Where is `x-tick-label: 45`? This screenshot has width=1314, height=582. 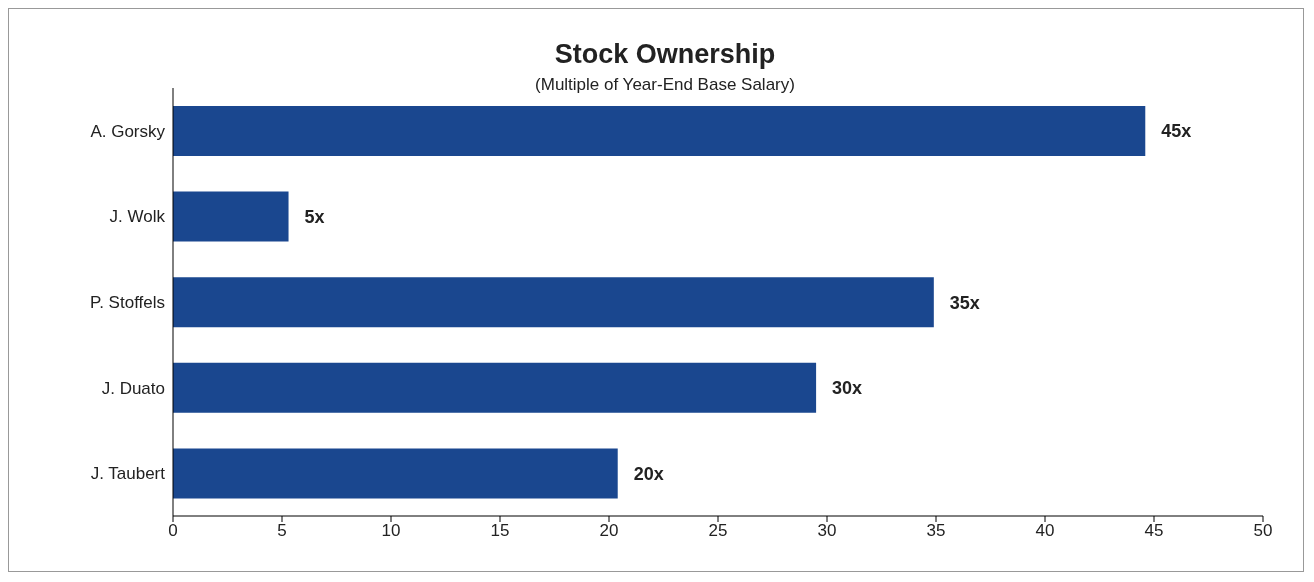 x-tick-label: 45 is located at coordinates (1154, 531).